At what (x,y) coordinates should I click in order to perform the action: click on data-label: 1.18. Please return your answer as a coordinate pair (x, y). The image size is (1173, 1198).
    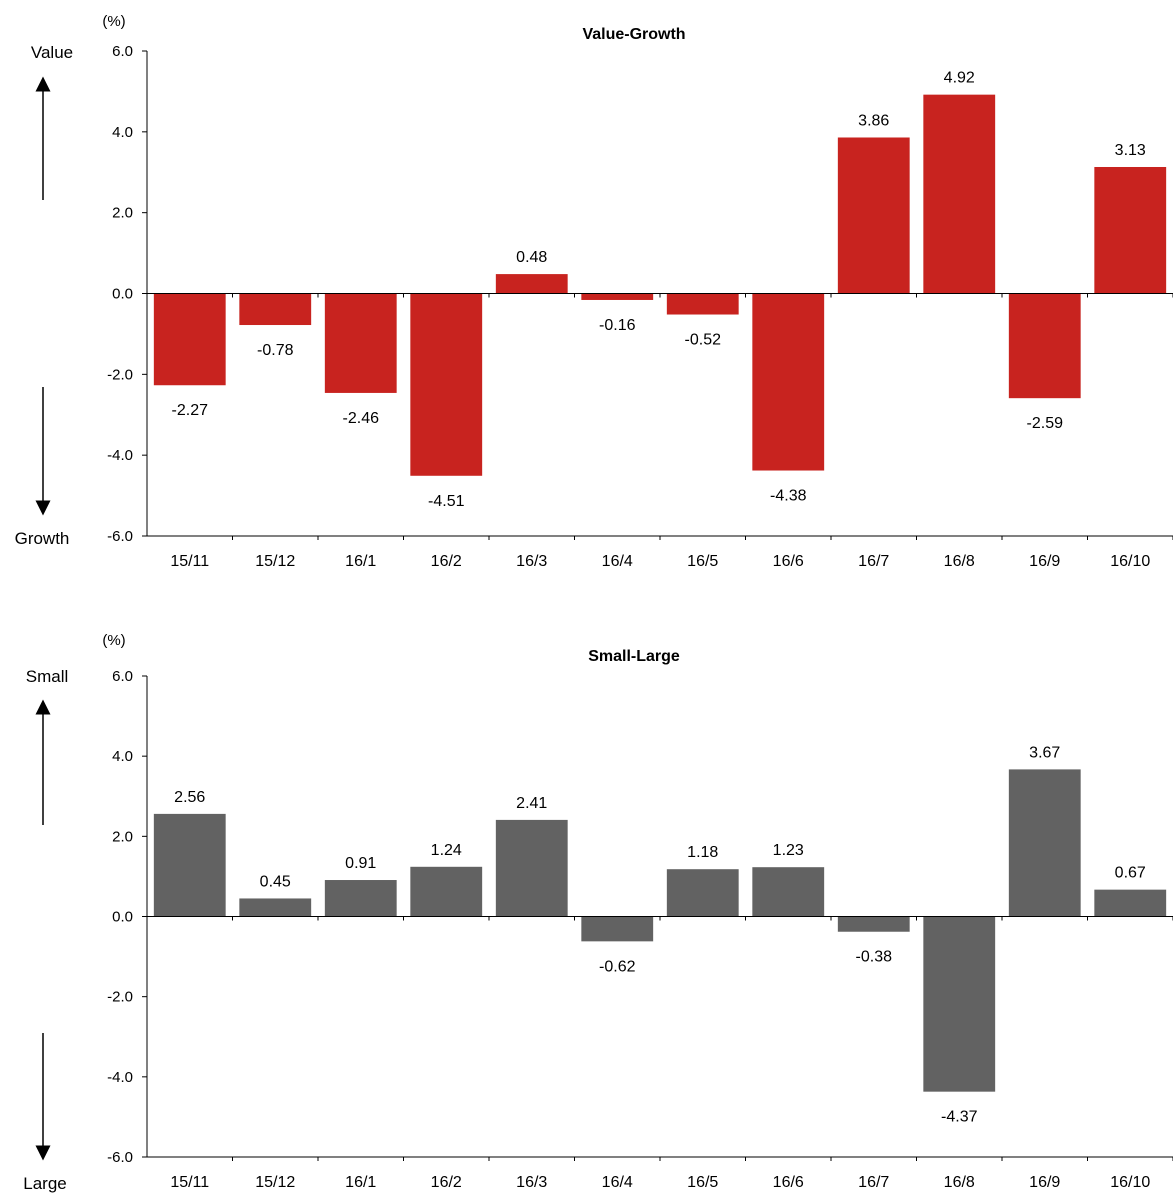
    Looking at the image, I should click on (702, 852).